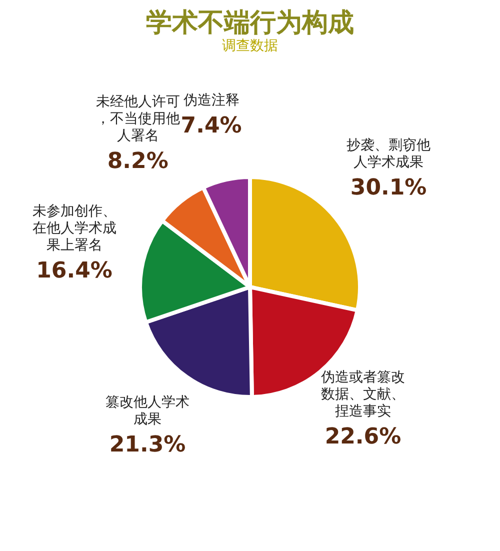 The image size is (500, 551). Describe the element at coordinates (362, 395) in the screenshot. I see `slice-label: 伪造或者篡改数据、文献、捏造事实` at that location.